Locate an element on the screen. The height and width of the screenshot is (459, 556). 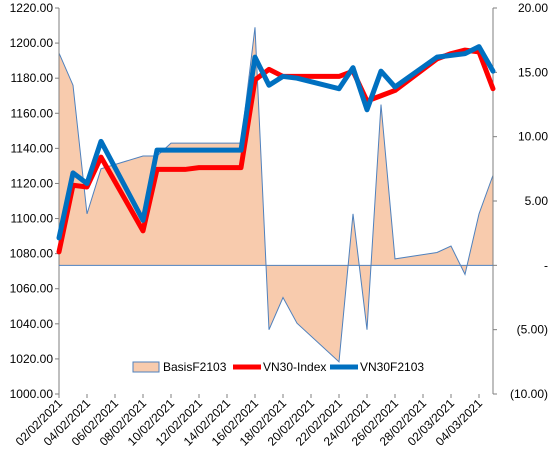
left-tick-label: 1200.00 is located at coordinates (32, 43).